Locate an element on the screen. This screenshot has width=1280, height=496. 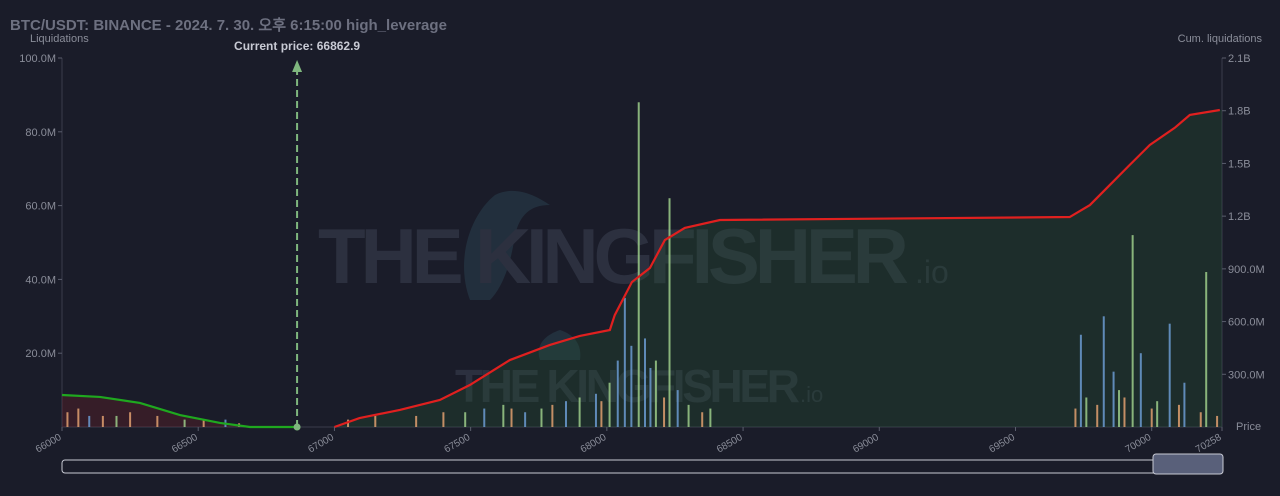
y2-tick-label: 300.0M is located at coordinates (1246, 375).